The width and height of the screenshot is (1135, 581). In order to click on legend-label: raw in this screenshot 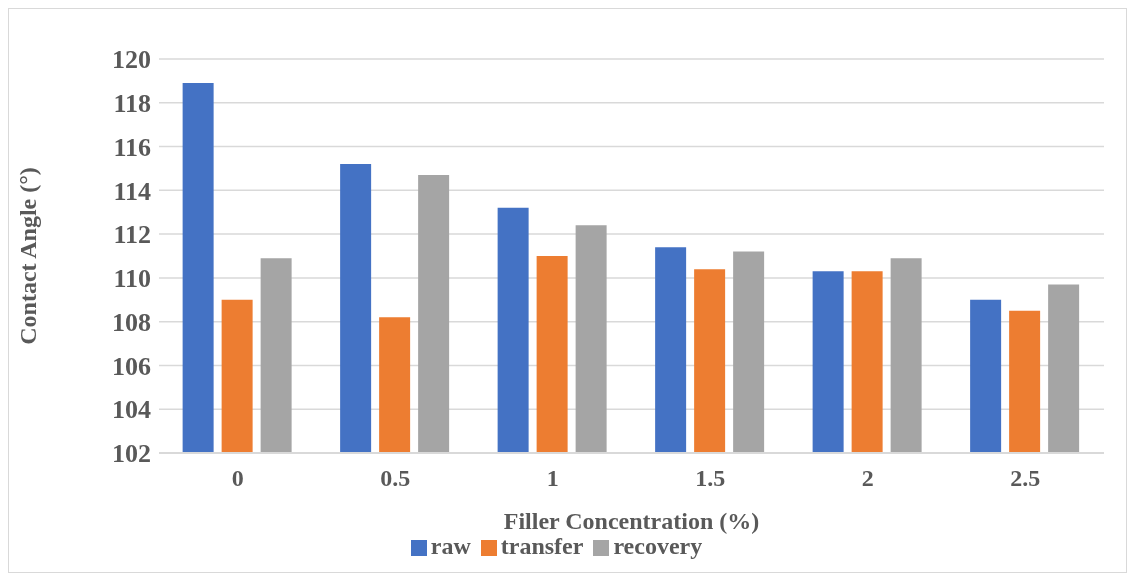, I will do `click(450, 546)`.